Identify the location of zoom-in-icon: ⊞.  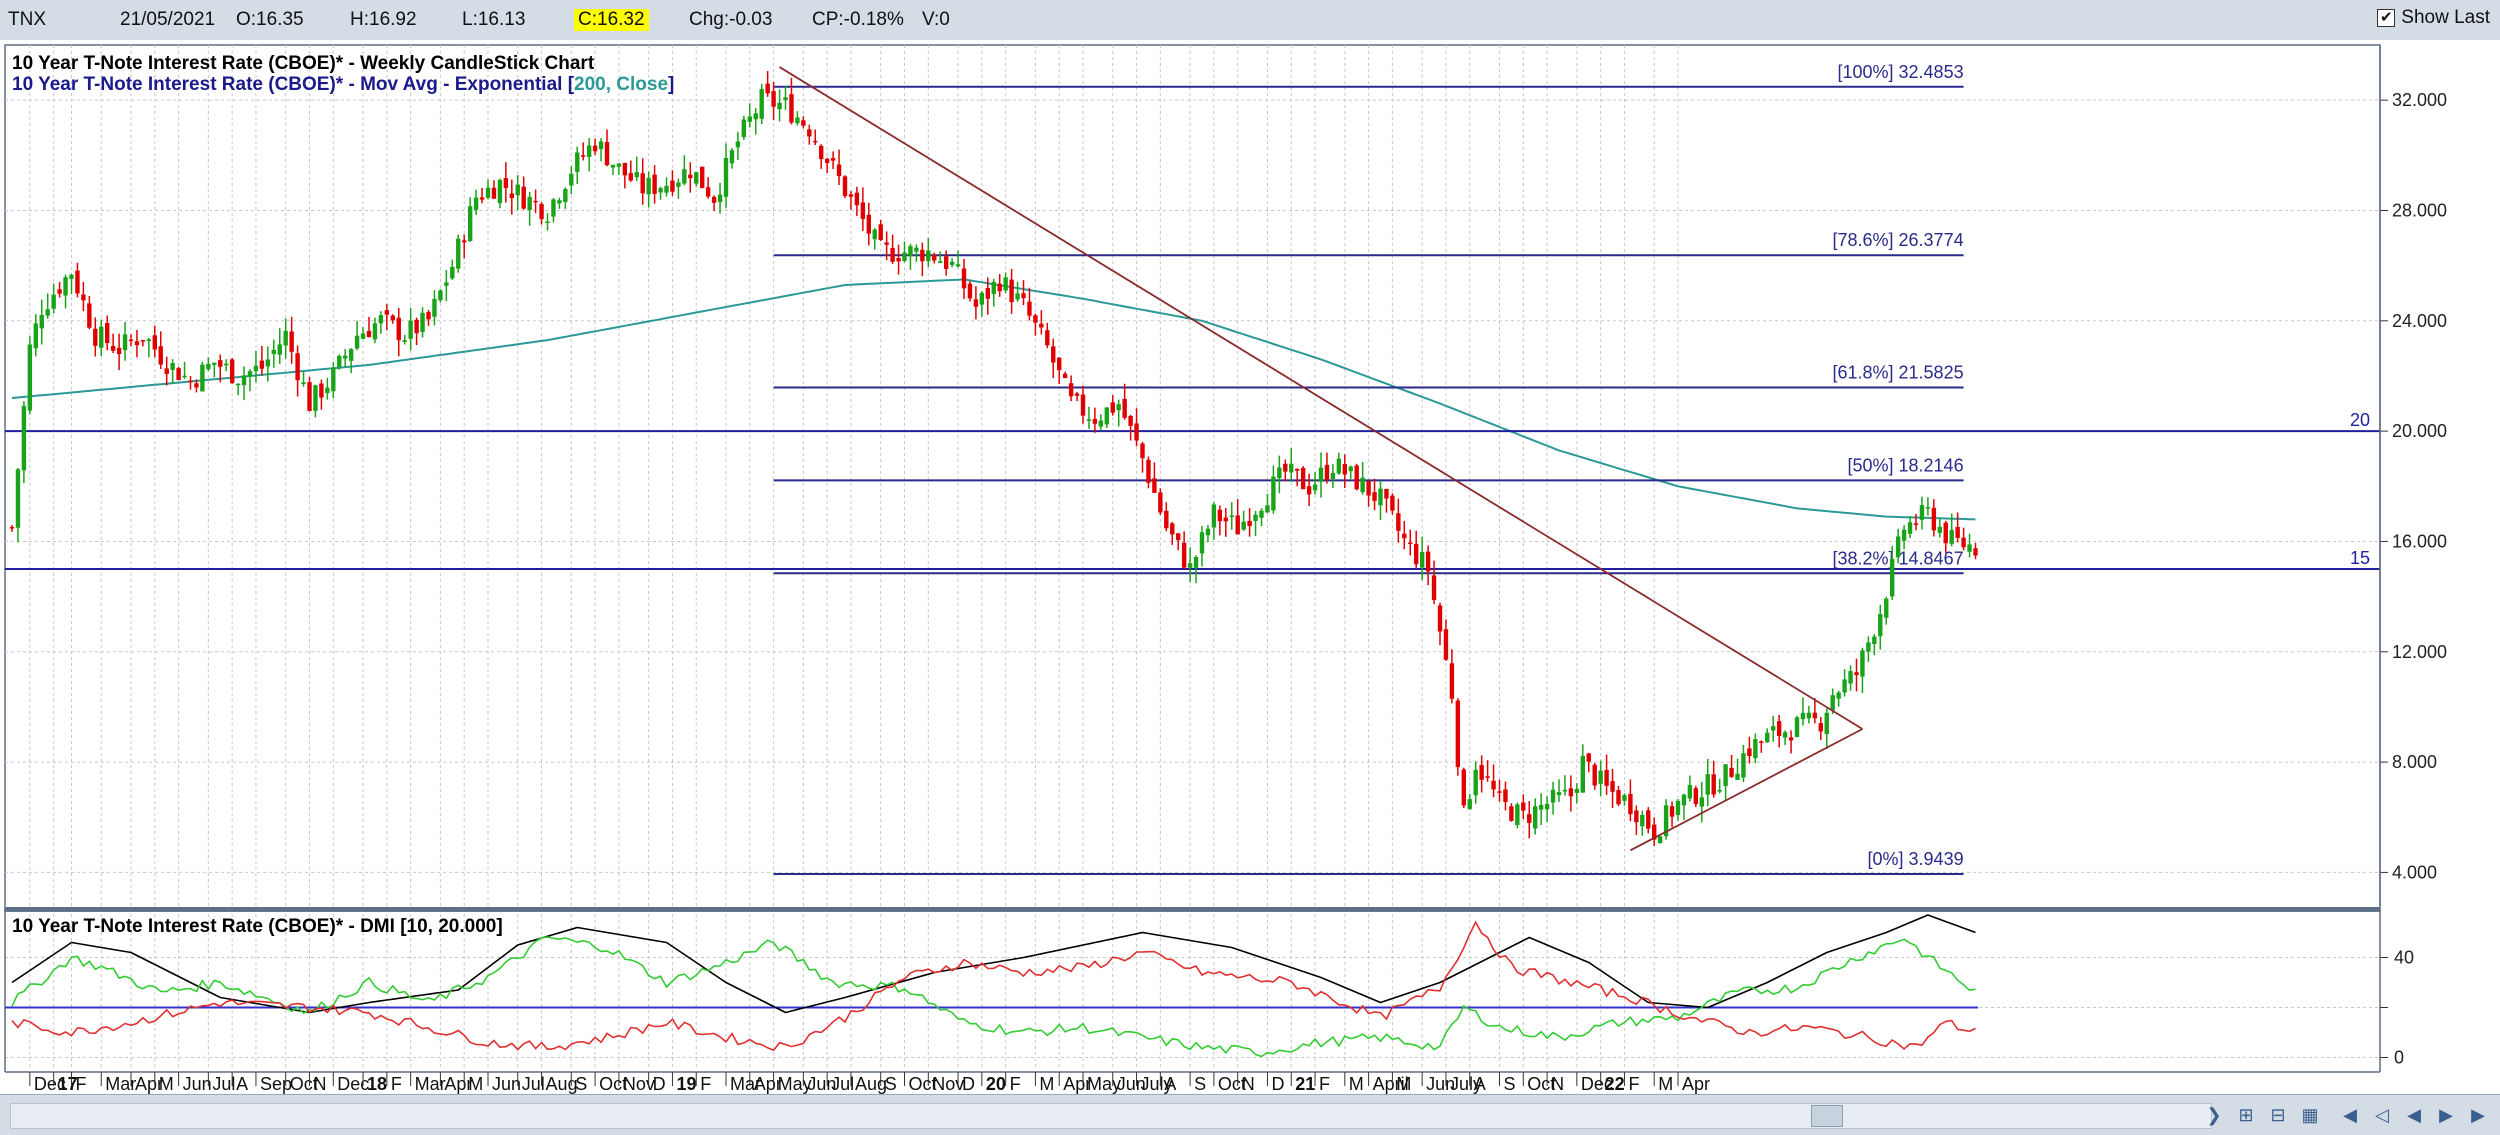
(2246, 1115).